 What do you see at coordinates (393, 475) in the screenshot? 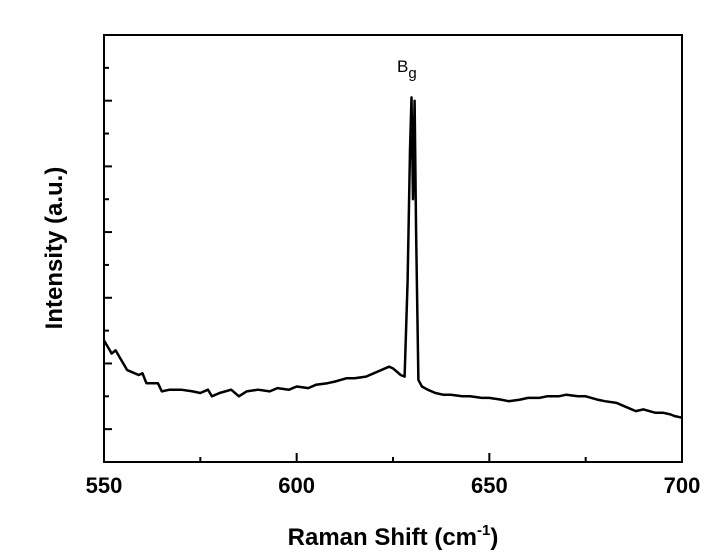
I see `x-axis-ticks: 550 600 650 700` at bounding box center [393, 475].